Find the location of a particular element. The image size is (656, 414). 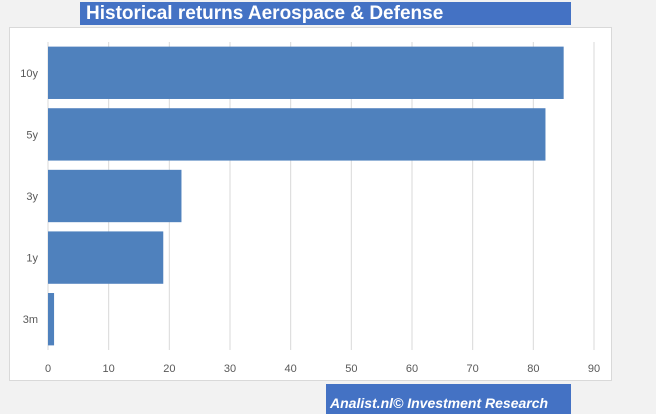

bar-10y is located at coordinates (306, 72).